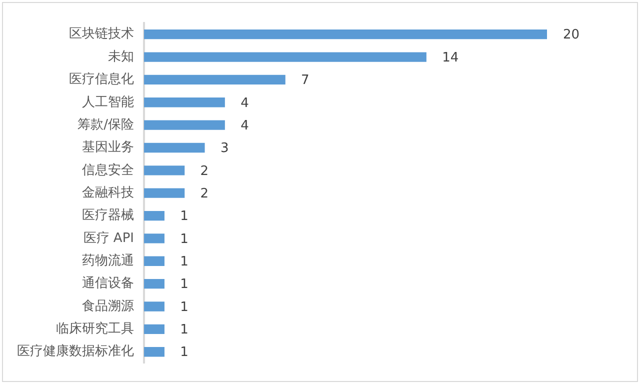  I want to click on data-label: 14, so click(450, 58).